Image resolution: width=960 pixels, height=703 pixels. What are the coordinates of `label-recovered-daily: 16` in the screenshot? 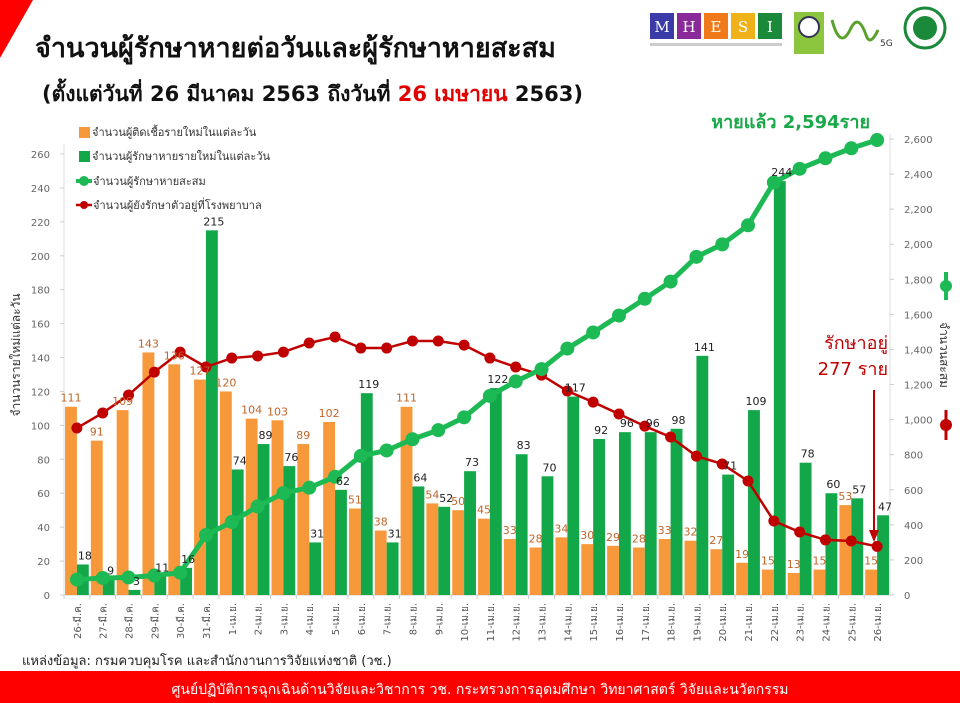 It's located at (188, 559).